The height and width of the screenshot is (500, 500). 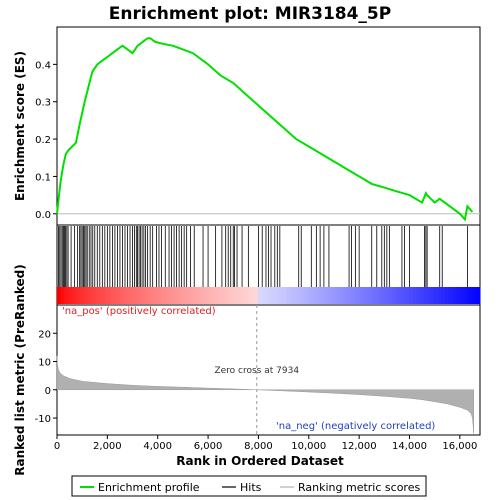 What do you see at coordinates (157, 446) in the screenshot?
I see `x-tick-label: 4,000` at bounding box center [157, 446].